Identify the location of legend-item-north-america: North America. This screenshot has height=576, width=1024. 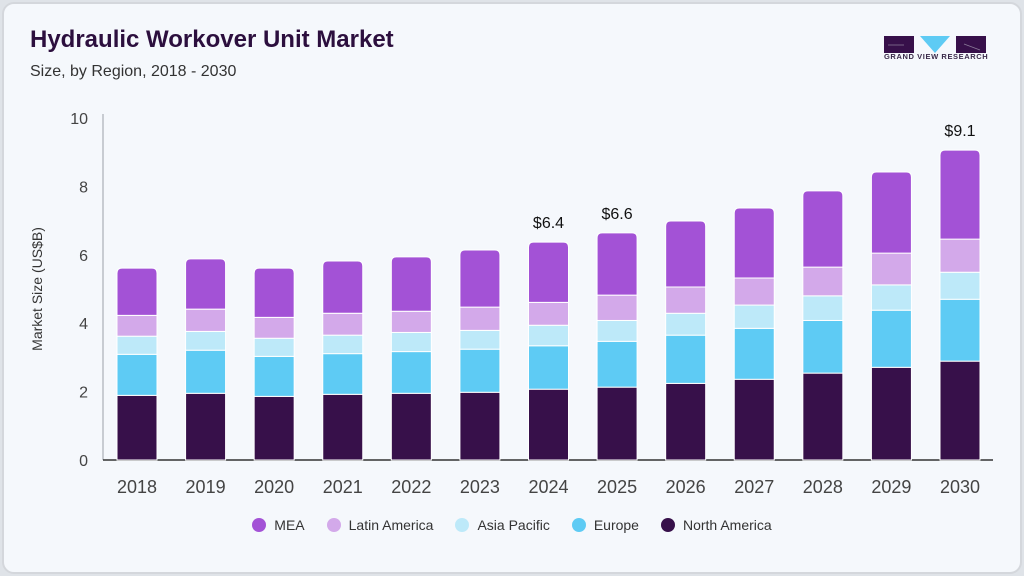
(716, 525).